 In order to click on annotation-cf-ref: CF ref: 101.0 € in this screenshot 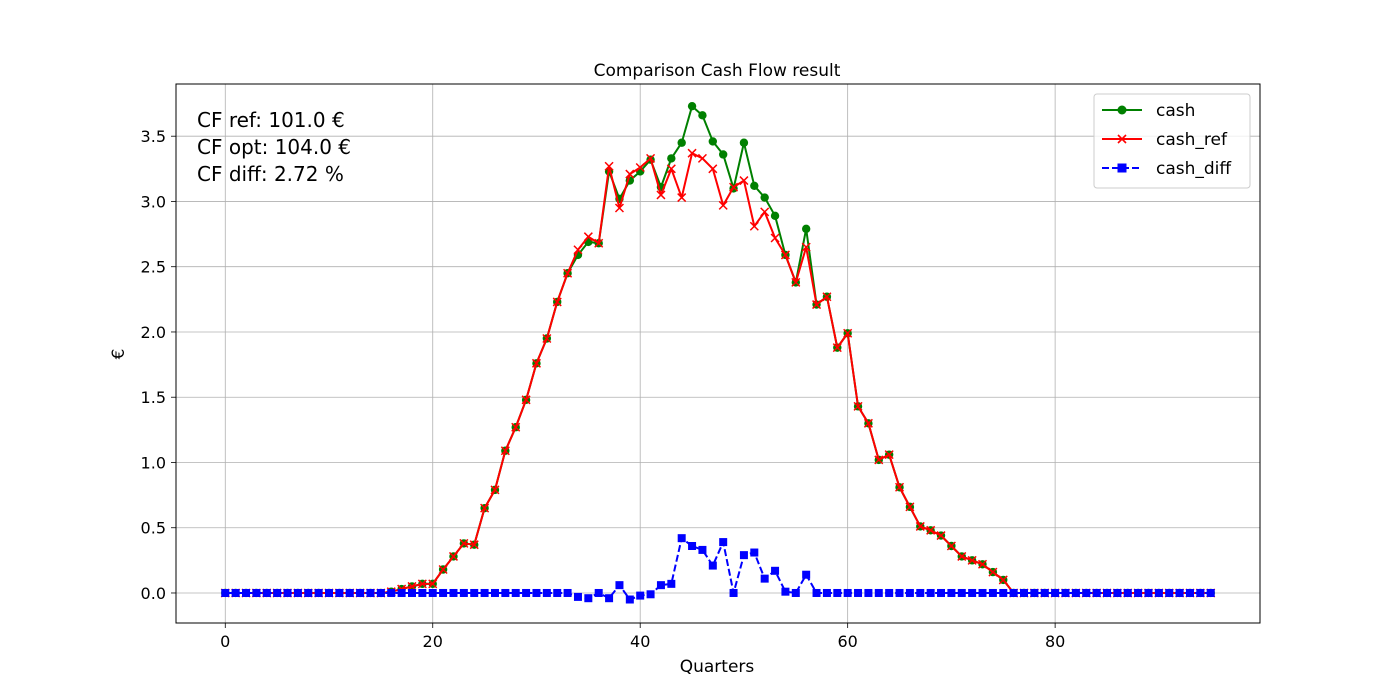, I will do `click(271, 120)`.